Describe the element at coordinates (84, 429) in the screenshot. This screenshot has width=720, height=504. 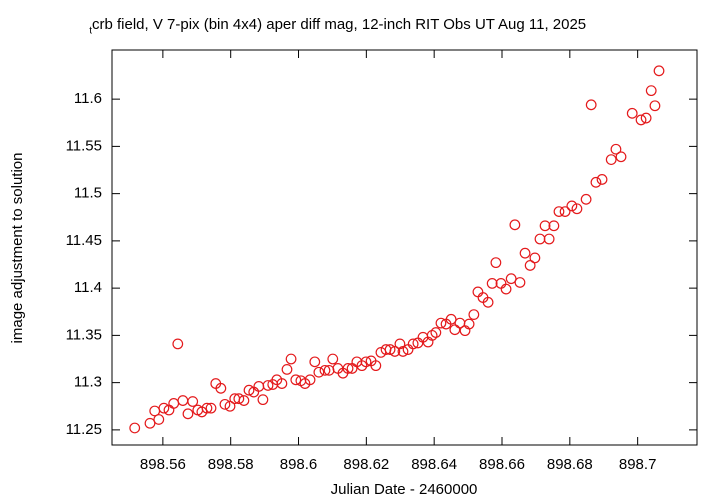
I see `y-tick-label: 11.25` at that location.